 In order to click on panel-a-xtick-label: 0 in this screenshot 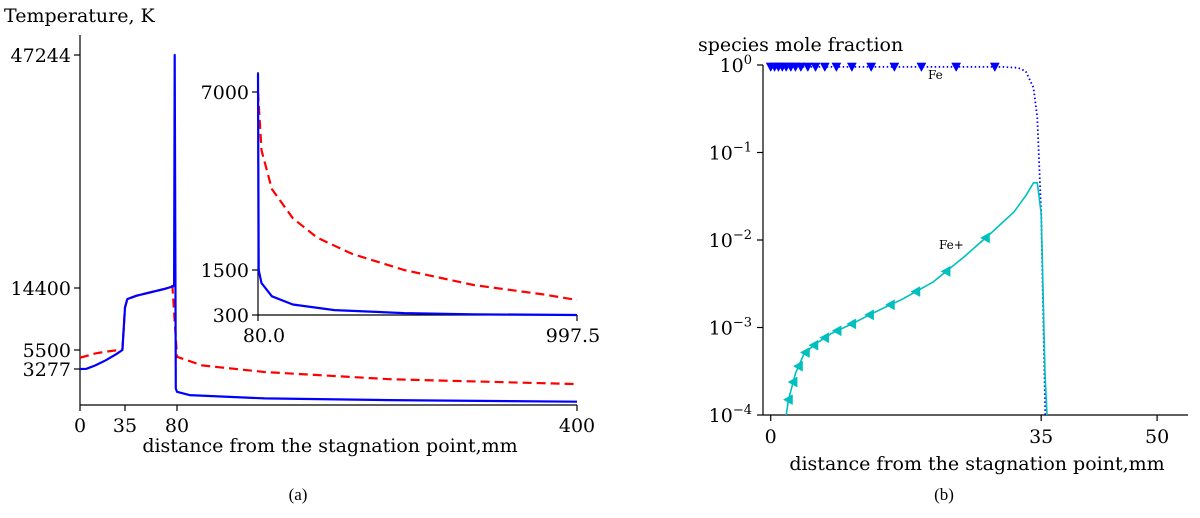, I will do `click(80, 426)`.